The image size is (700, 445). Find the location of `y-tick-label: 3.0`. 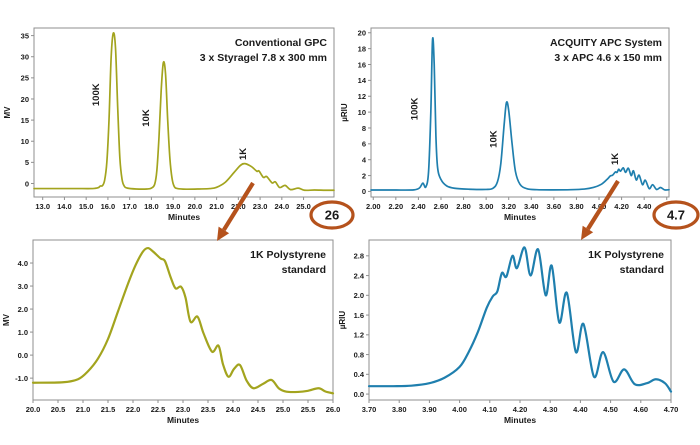

y-tick-label: 3.0 is located at coordinates (23, 286).